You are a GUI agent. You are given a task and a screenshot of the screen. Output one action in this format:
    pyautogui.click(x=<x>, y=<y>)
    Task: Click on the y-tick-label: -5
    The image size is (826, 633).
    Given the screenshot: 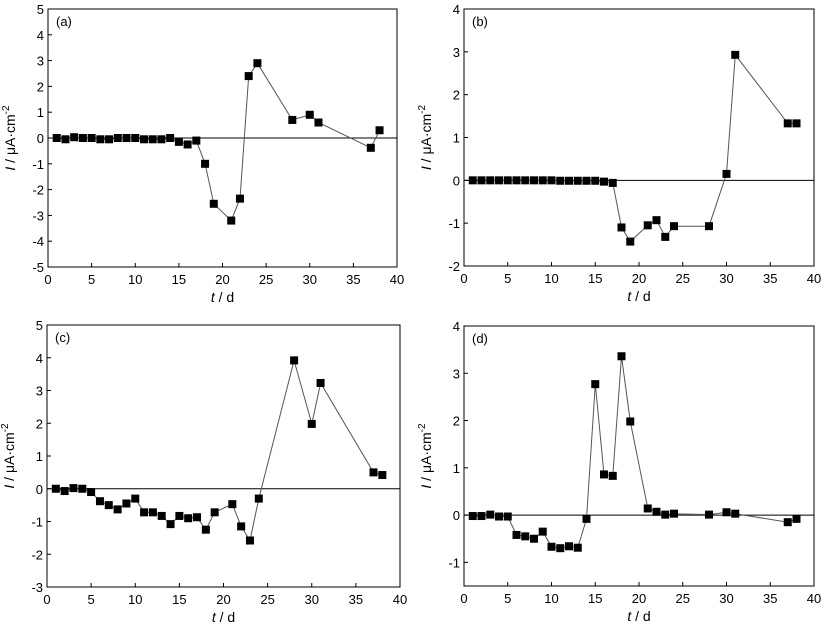 What is the action you would take?
    pyautogui.click(x=38, y=267)
    